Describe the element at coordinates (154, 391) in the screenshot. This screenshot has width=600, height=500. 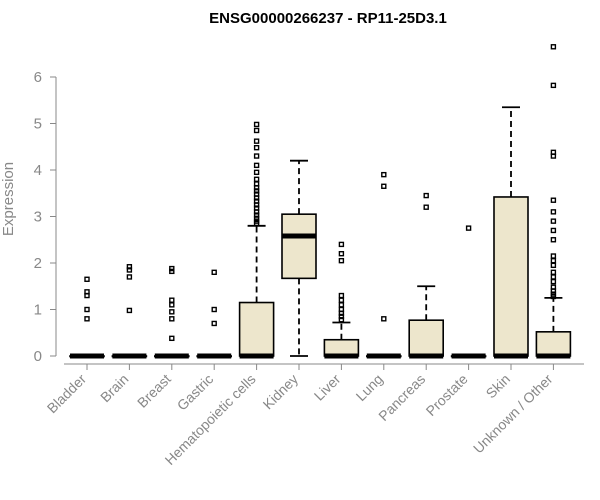
I see `x-tick-label: Breast` at that location.